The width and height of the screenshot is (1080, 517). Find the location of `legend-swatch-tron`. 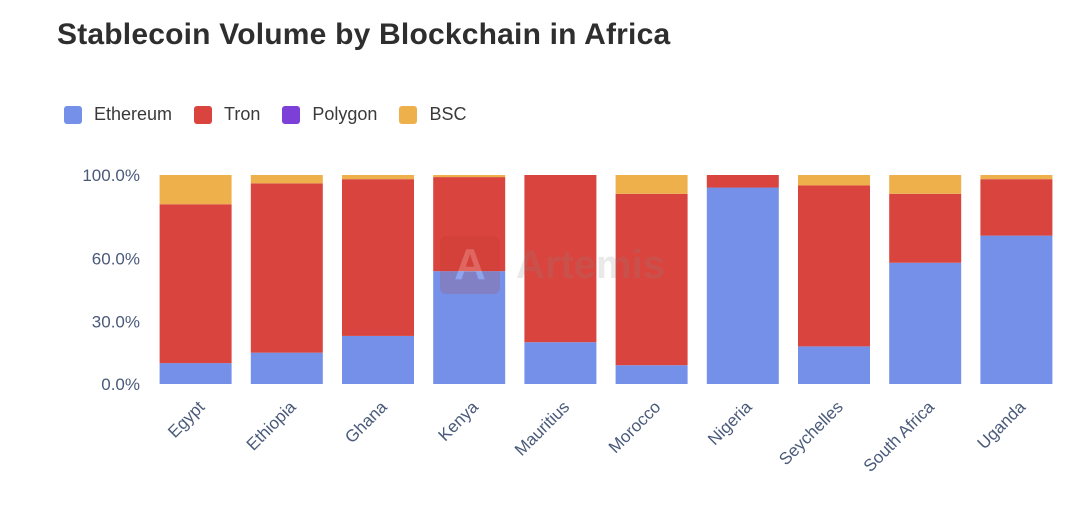

legend-swatch-tron is located at coordinates (203, 114).